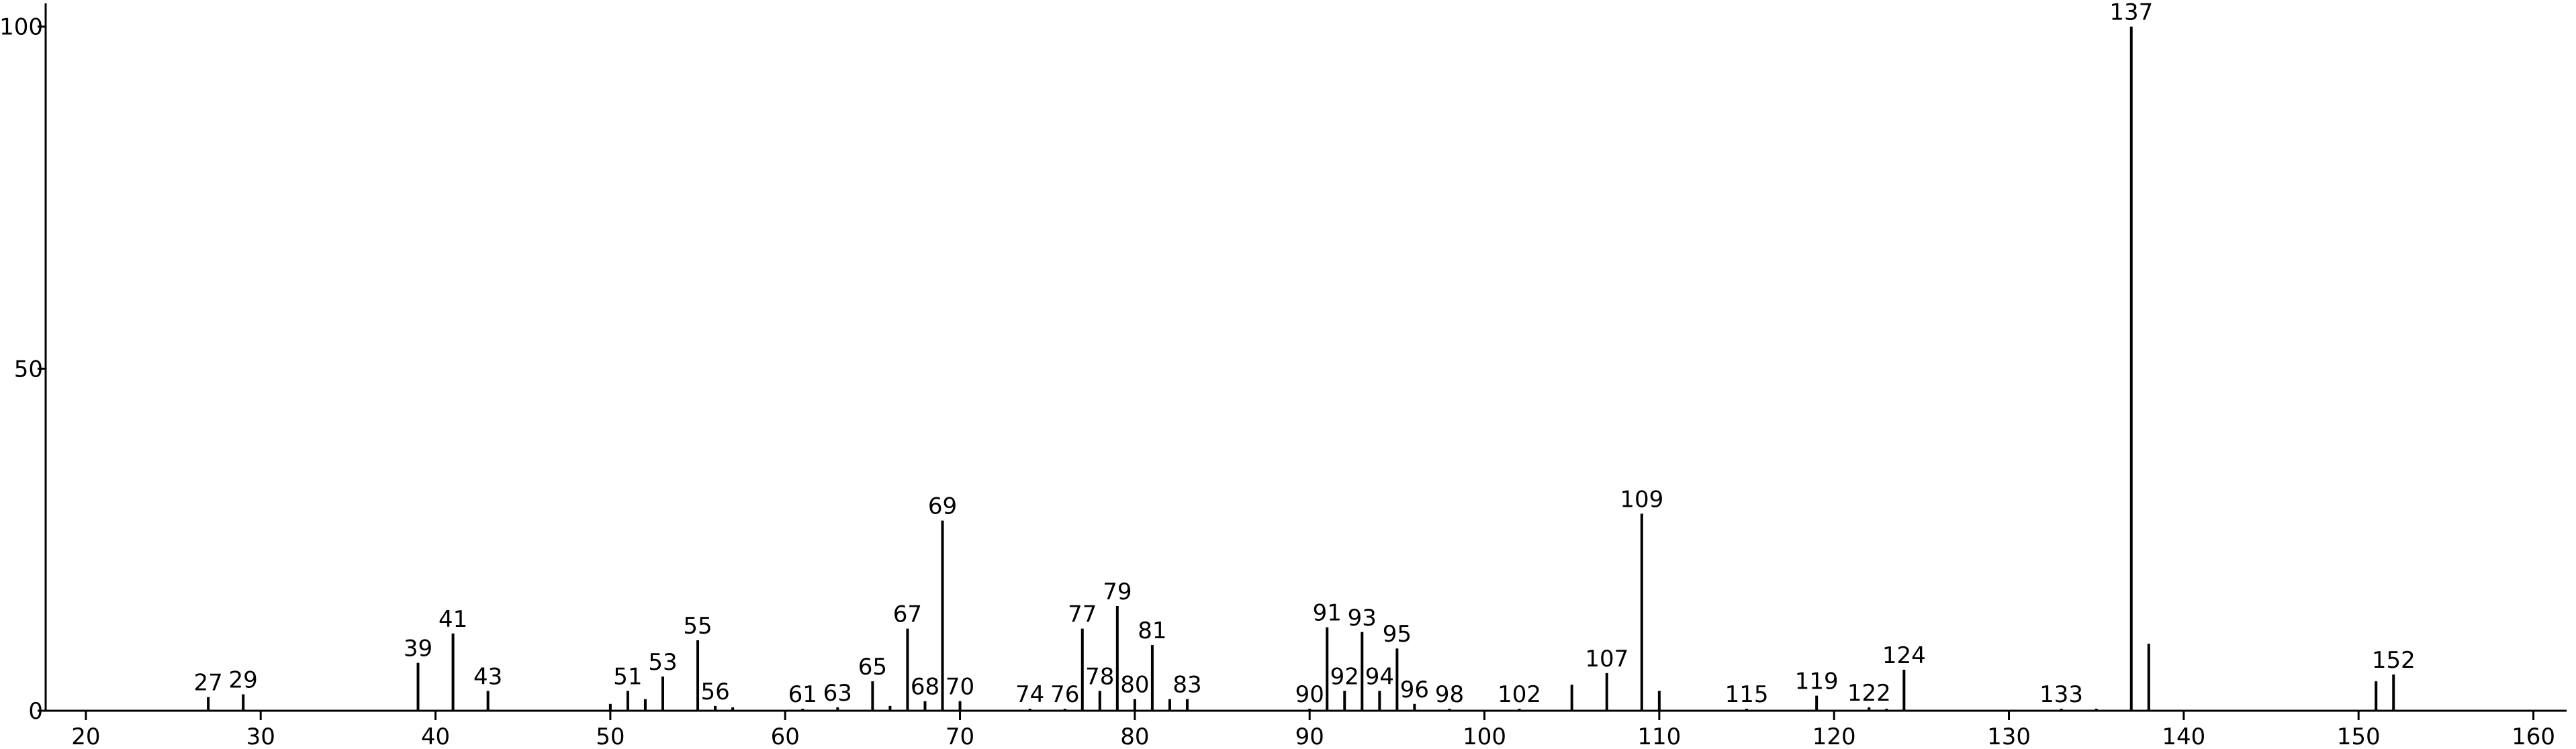 This screenshot has width=2576, height=749. Describe the element at coordinates (1817, 682) in the screenshot. I see `peak-label: 119` at that location.